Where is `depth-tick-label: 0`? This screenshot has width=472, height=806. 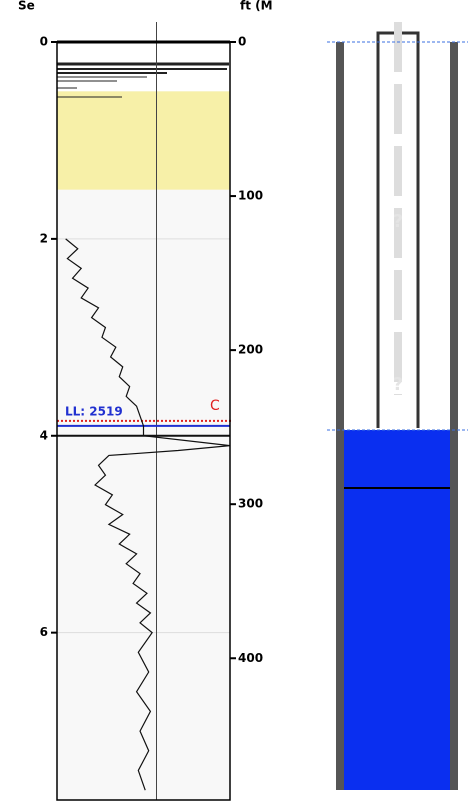
depth-tick-label: 0 is located at coordinates (44, 42).